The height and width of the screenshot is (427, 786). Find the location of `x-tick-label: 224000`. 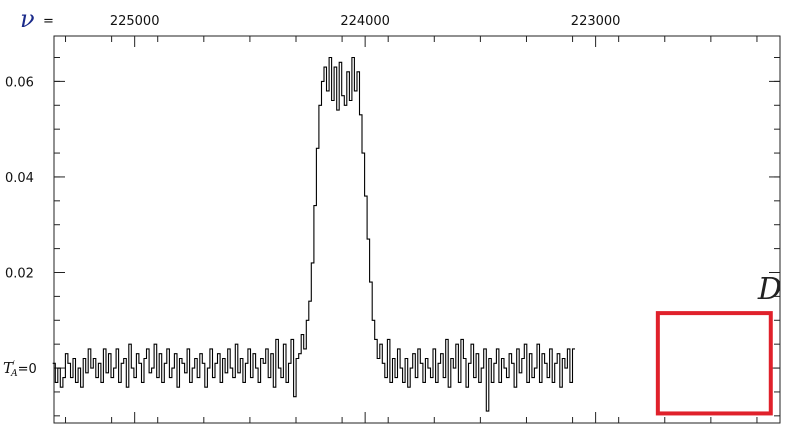

x-tick-label: 224000 is located at coordinates (365, 21).